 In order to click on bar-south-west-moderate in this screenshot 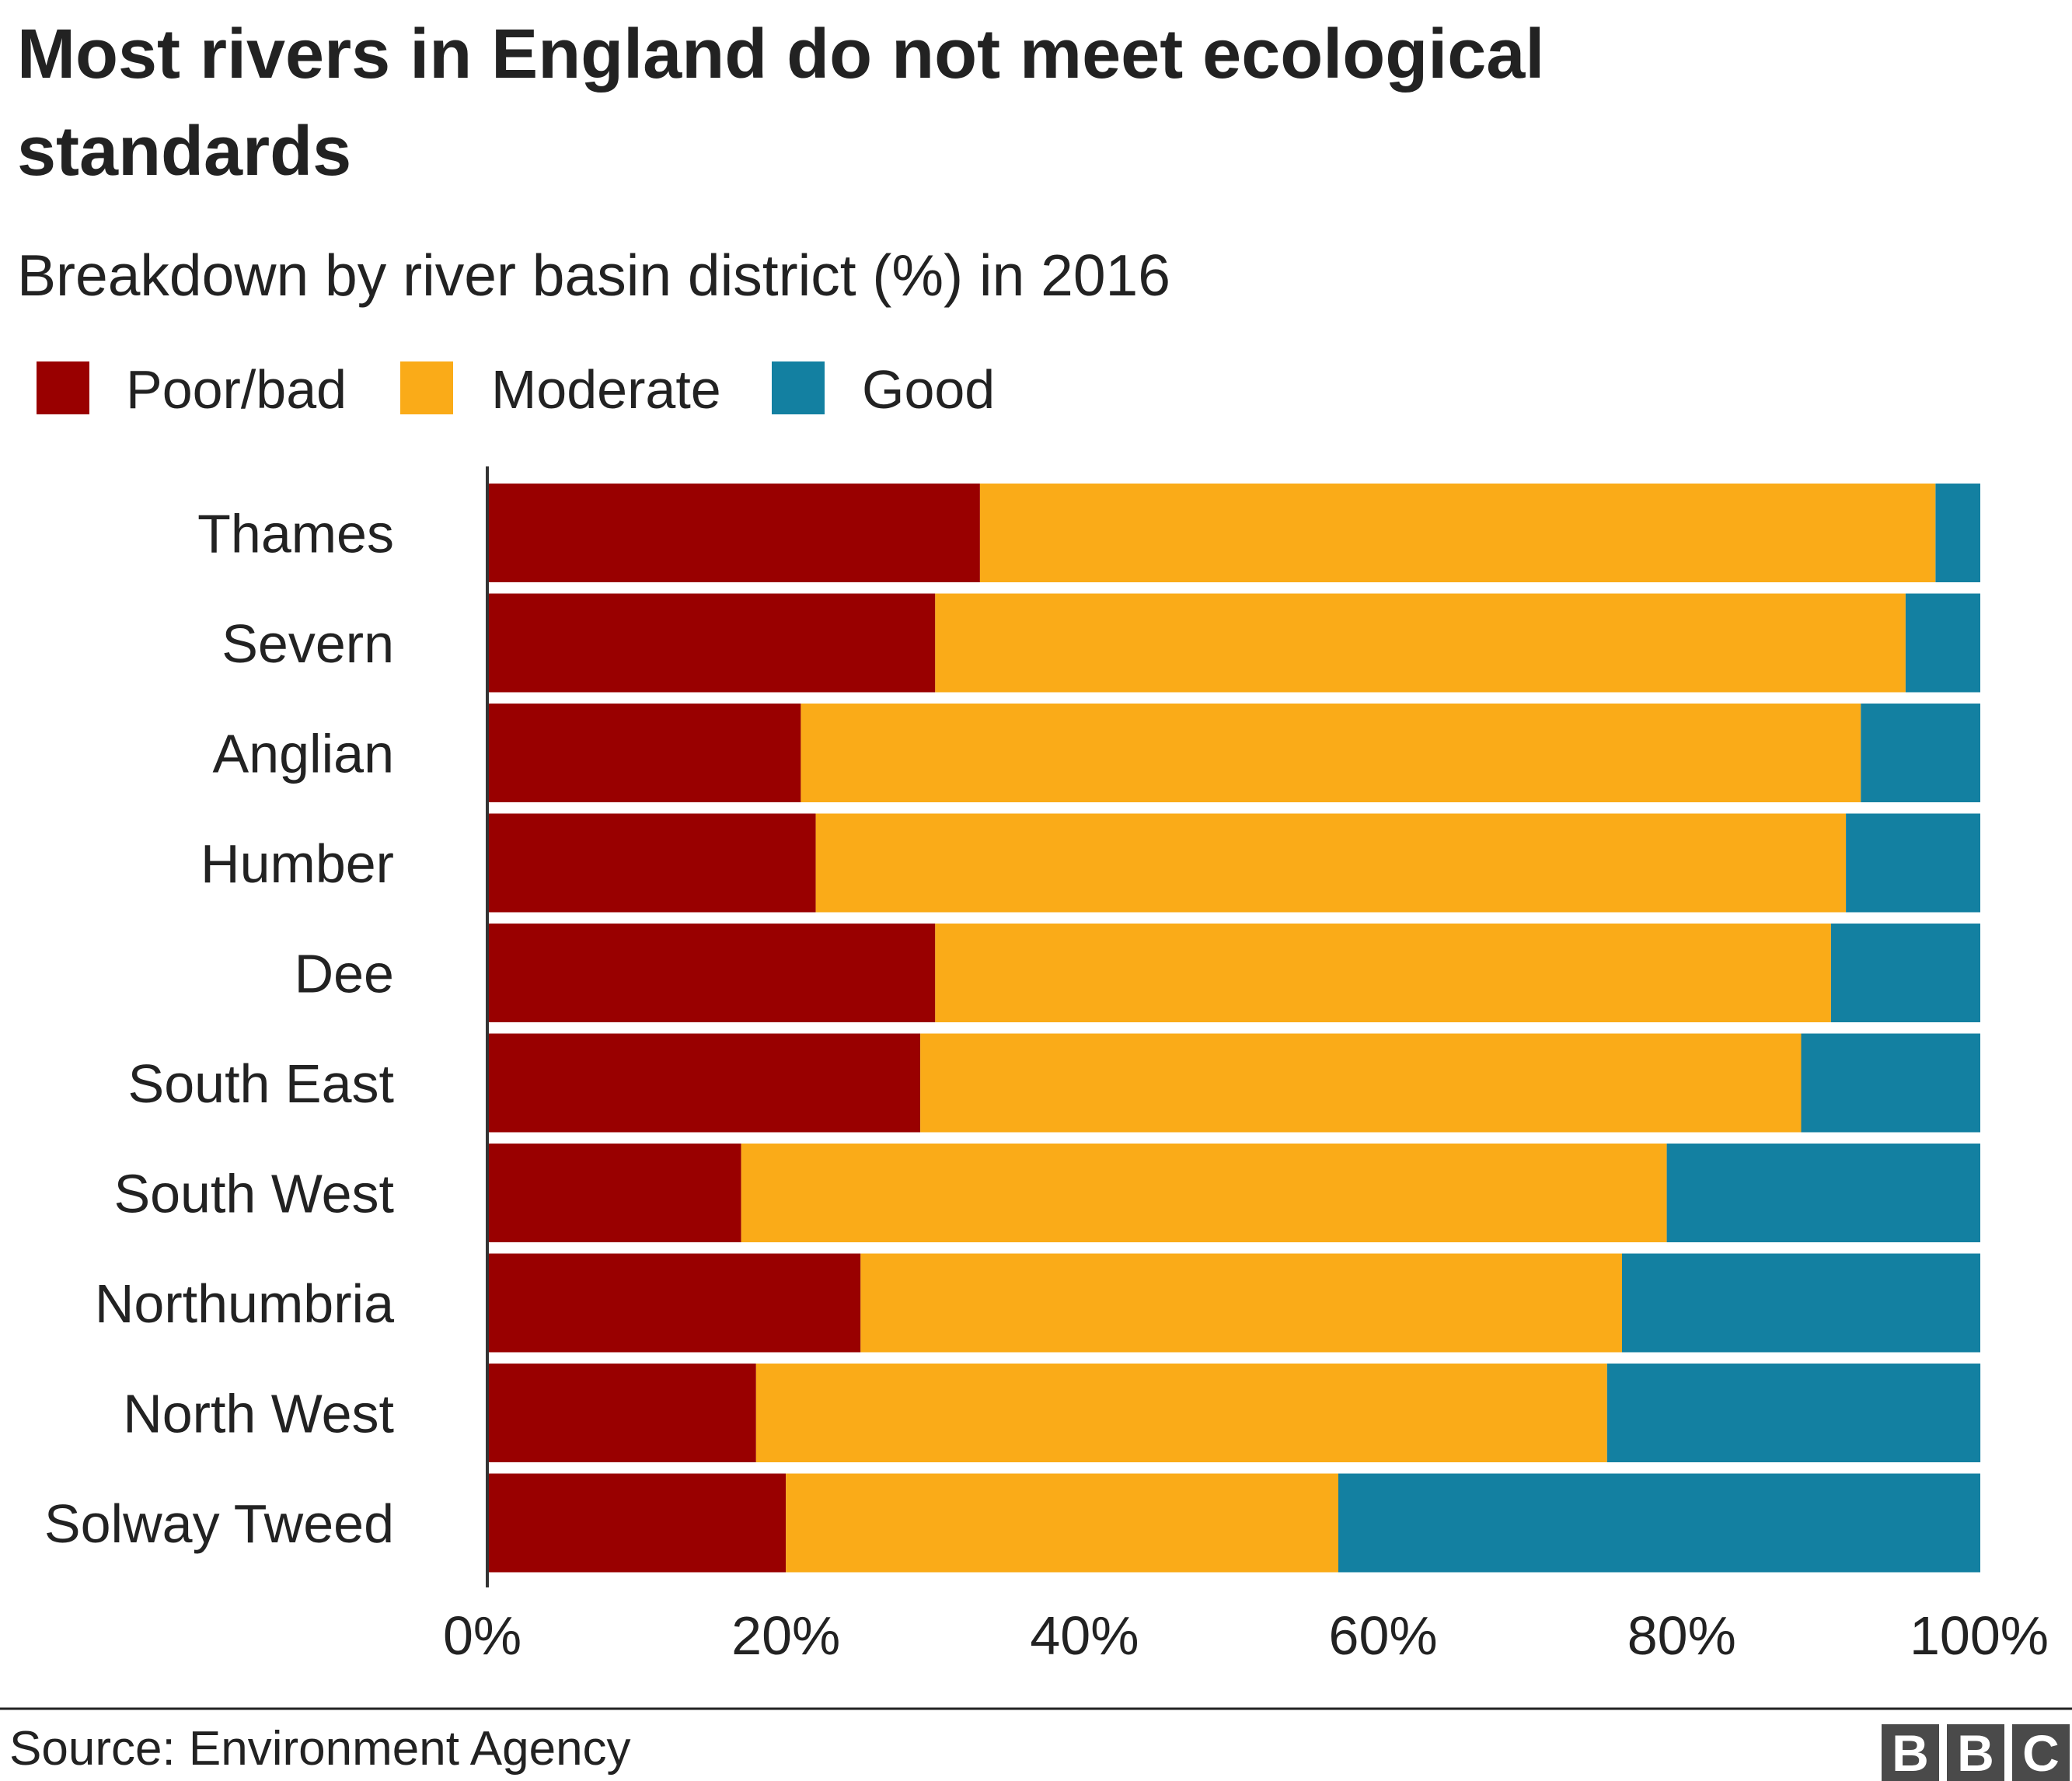, I will do `click(1204, 1193)`.